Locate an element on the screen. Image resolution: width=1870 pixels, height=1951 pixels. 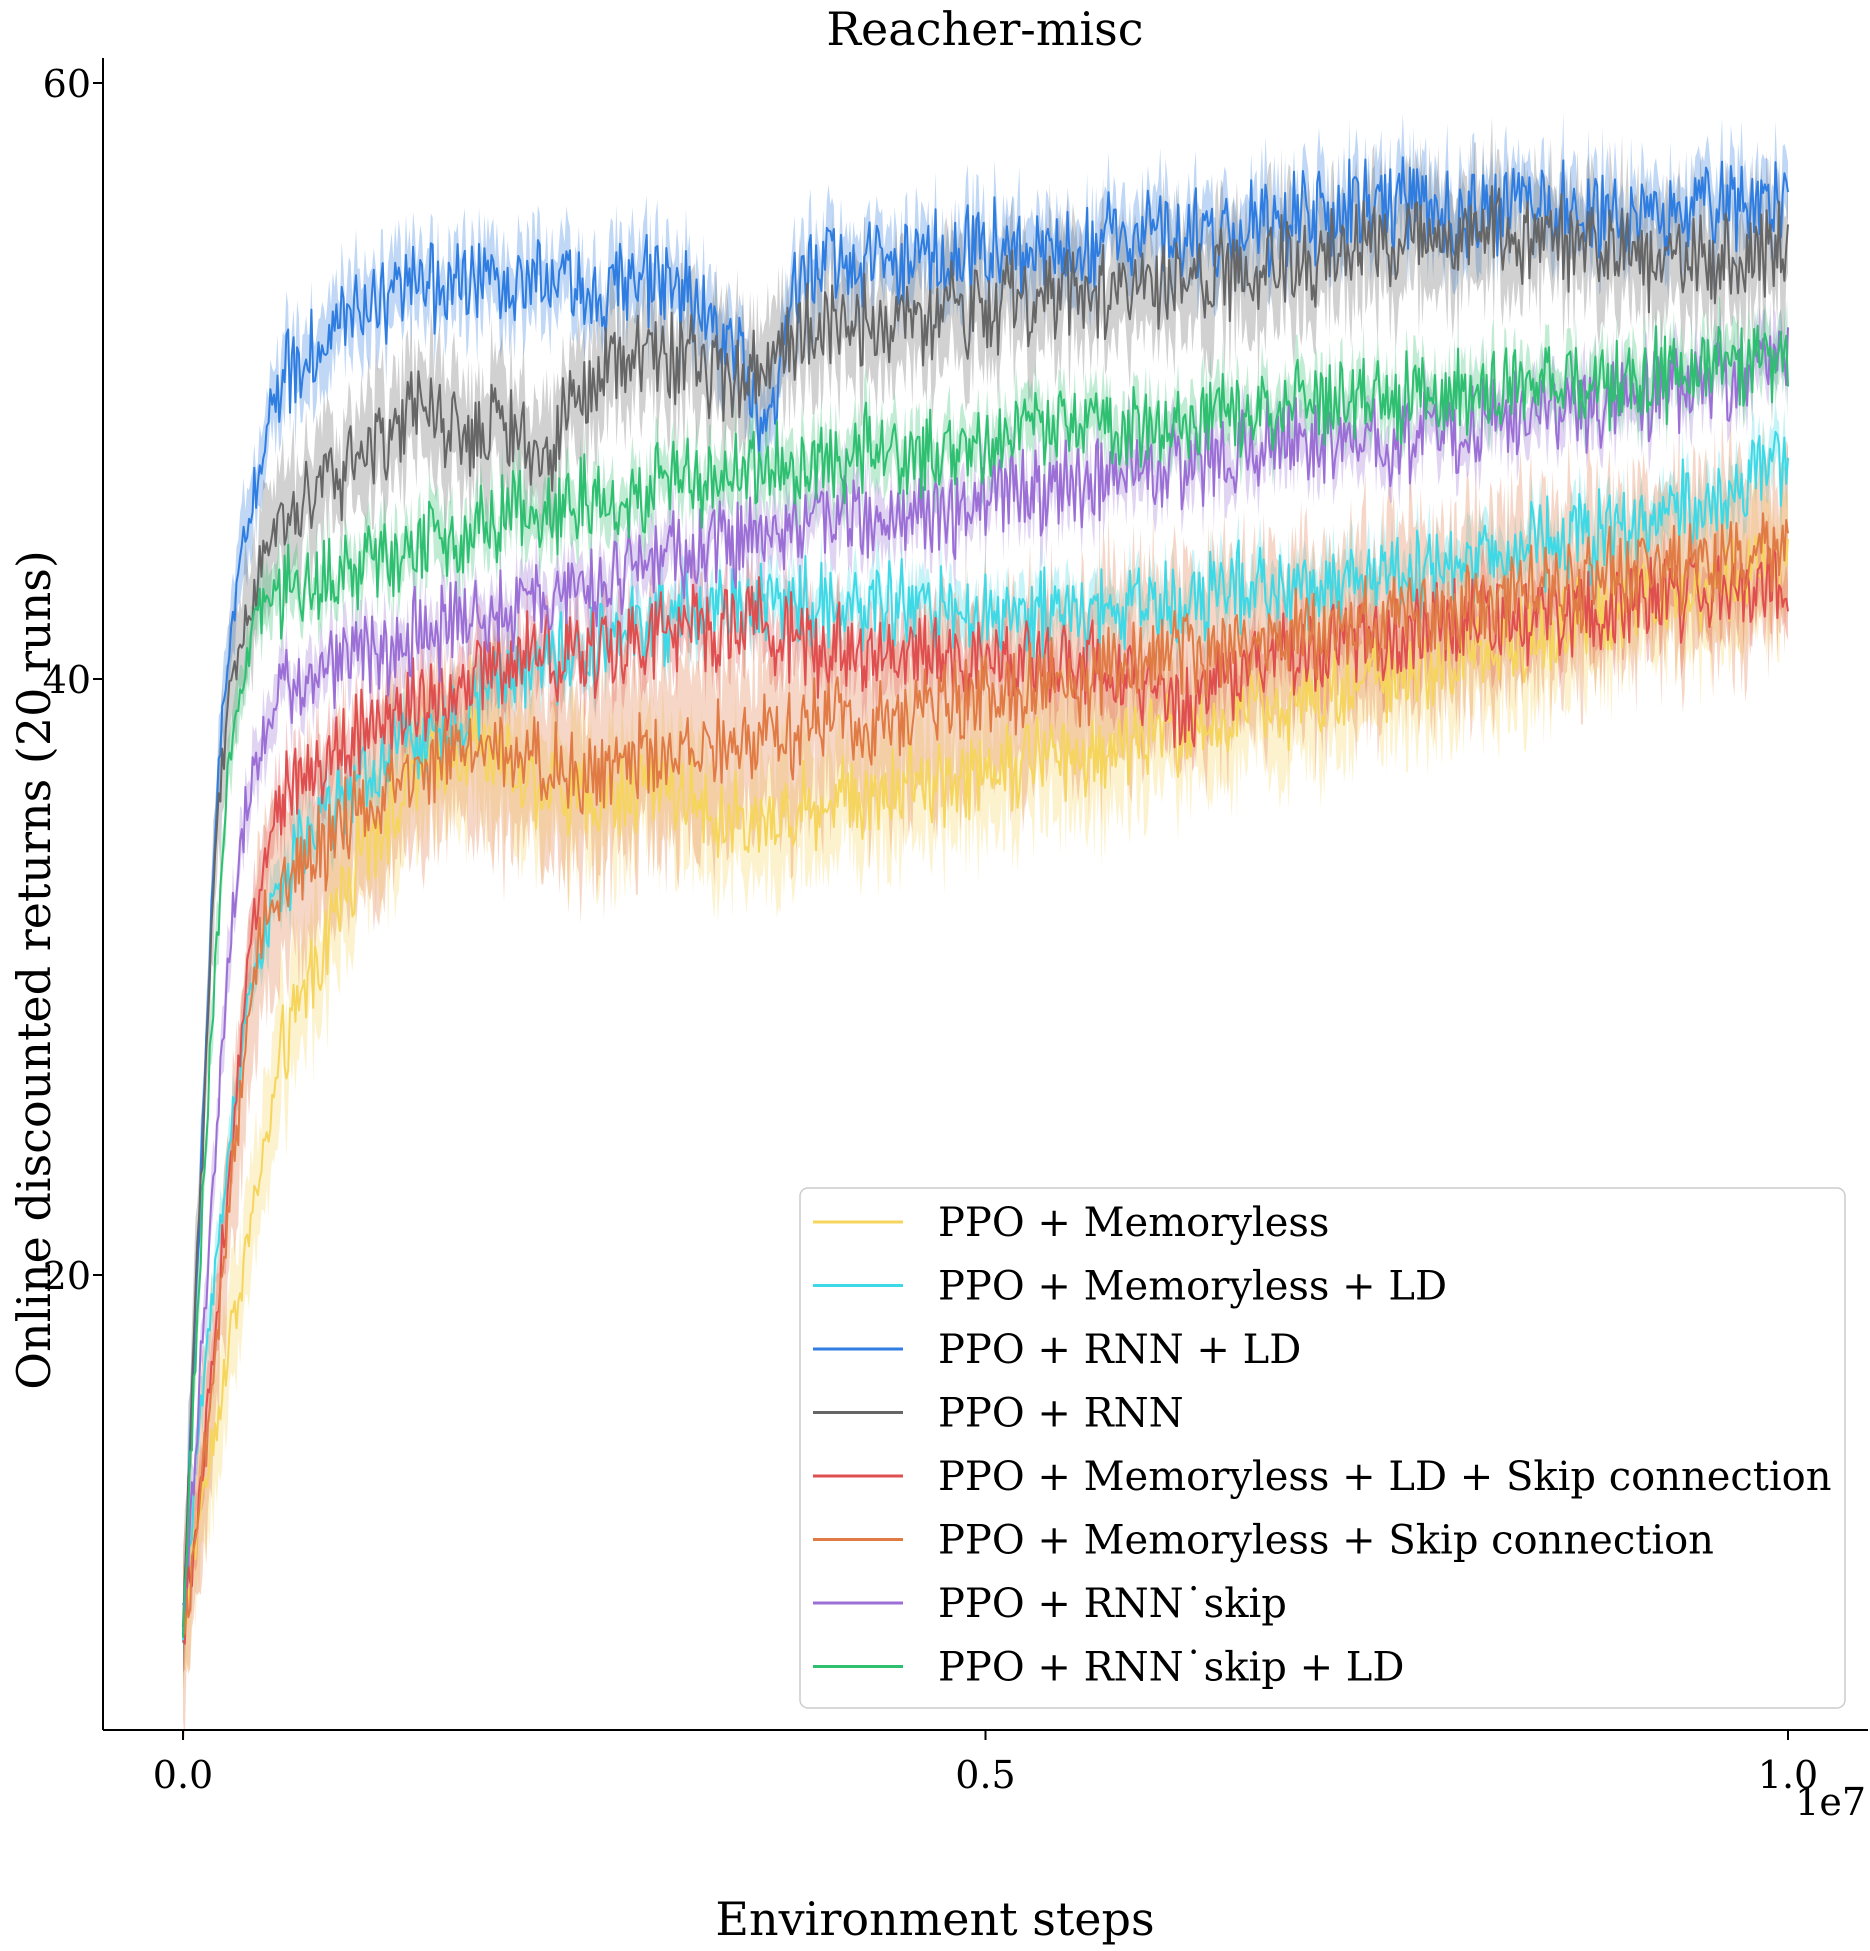
legend-label: PPO + Memoryless is located at coordinates (1133, 1223).